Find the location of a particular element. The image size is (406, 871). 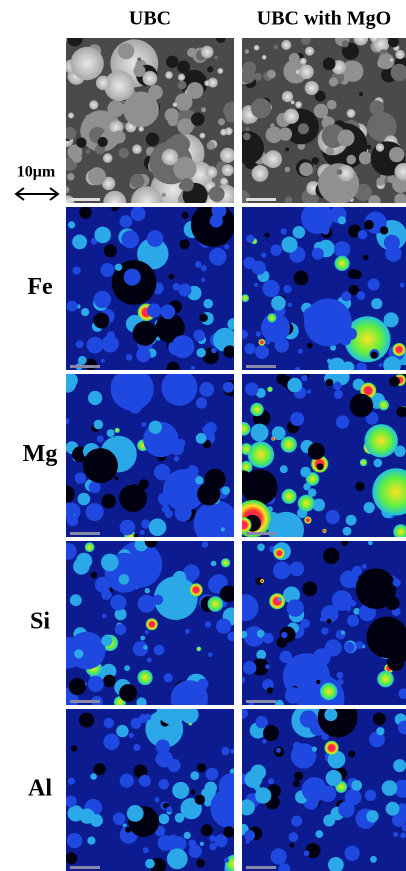

row-label: Al is located at coordinates (40, 789).